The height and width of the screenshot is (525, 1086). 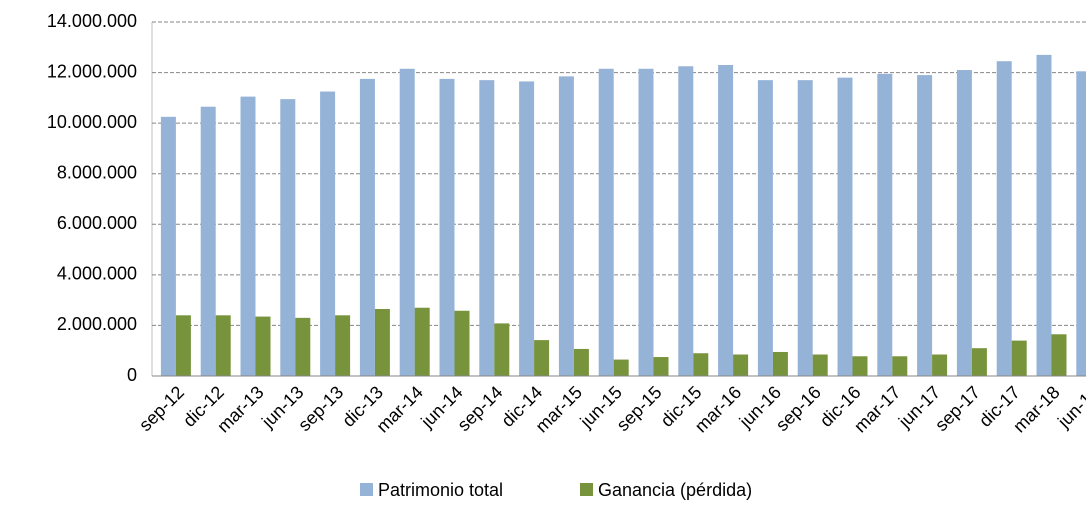 What do you see at coordinates (161, 408) in the screenshot?
I see `x-tick-label: sep-12` at bounding box center [161, 408].